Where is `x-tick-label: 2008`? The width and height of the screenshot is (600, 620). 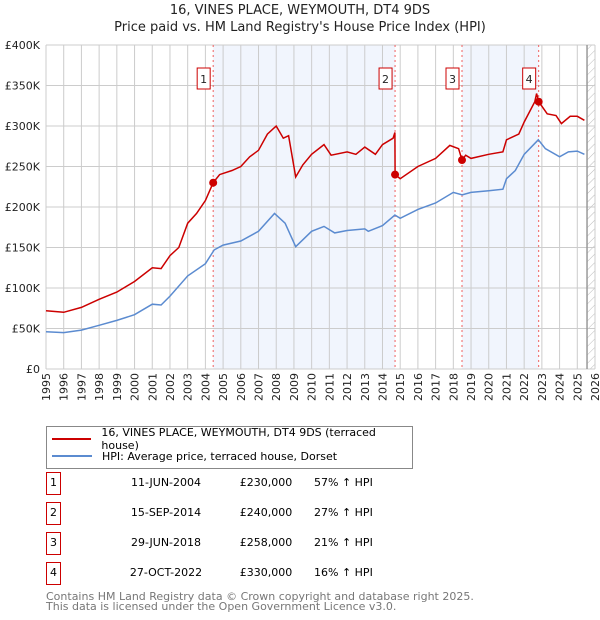
x-tick-label: 2008 is located at coordinates (276, 387).